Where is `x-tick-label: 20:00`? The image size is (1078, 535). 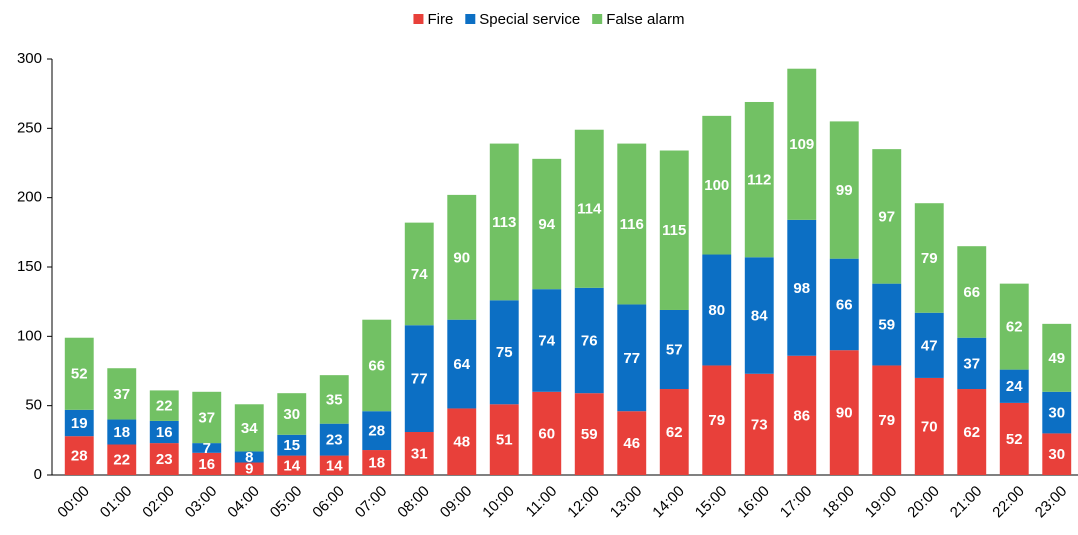 x-tick-label: 20:00 is located at coordinates (923, 502).